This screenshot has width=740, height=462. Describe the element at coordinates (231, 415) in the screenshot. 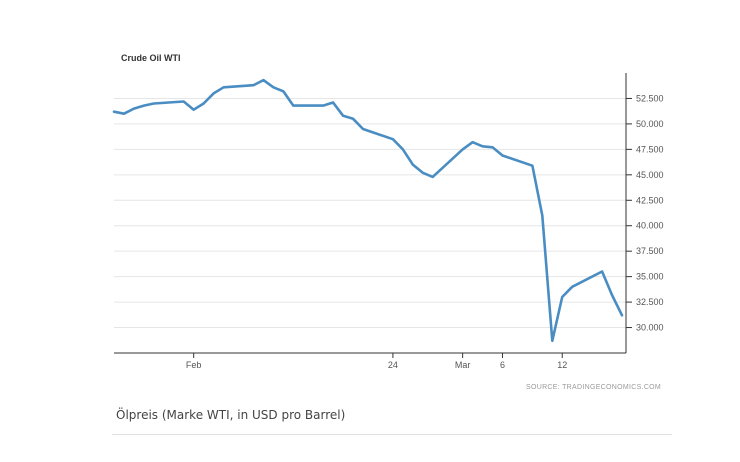

I see `figure-caption: Ölpreis (Marke WTI, in USD pro Barrel)` at that location.